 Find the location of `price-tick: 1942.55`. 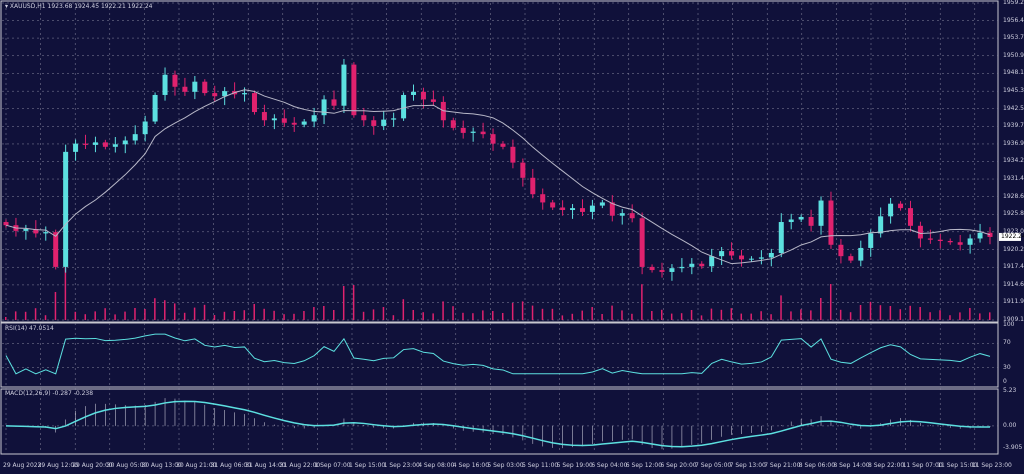

price-tick: 1942.55 is located at coordinates (1013, 108).